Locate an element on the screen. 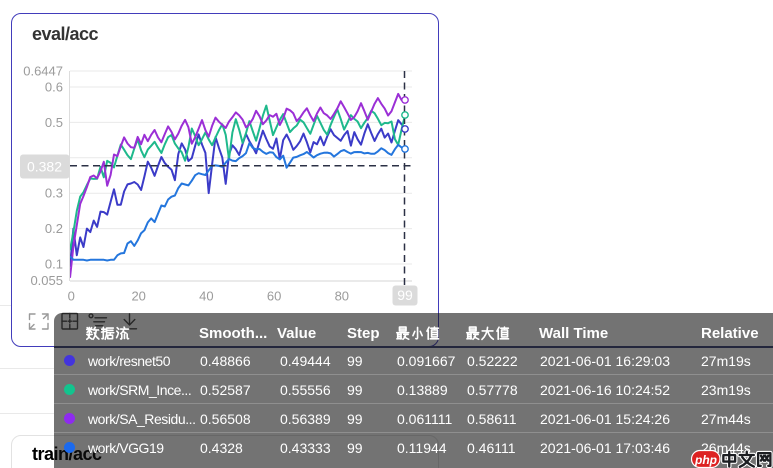 This screenshot has width=773, height=468. svg-text: 99 is located at coordinates (405, 295).